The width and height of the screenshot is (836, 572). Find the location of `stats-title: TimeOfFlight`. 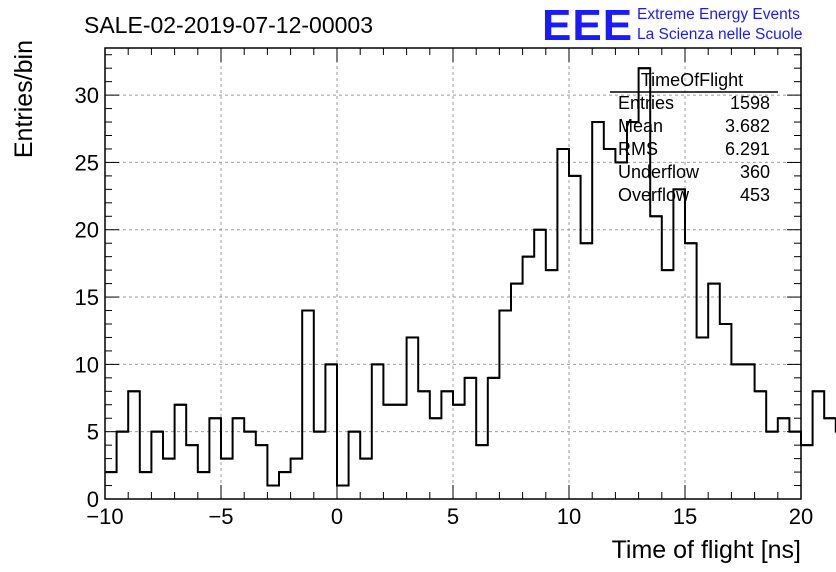

stats-title: TimeOfFlight is located at coordinates (692, 80).